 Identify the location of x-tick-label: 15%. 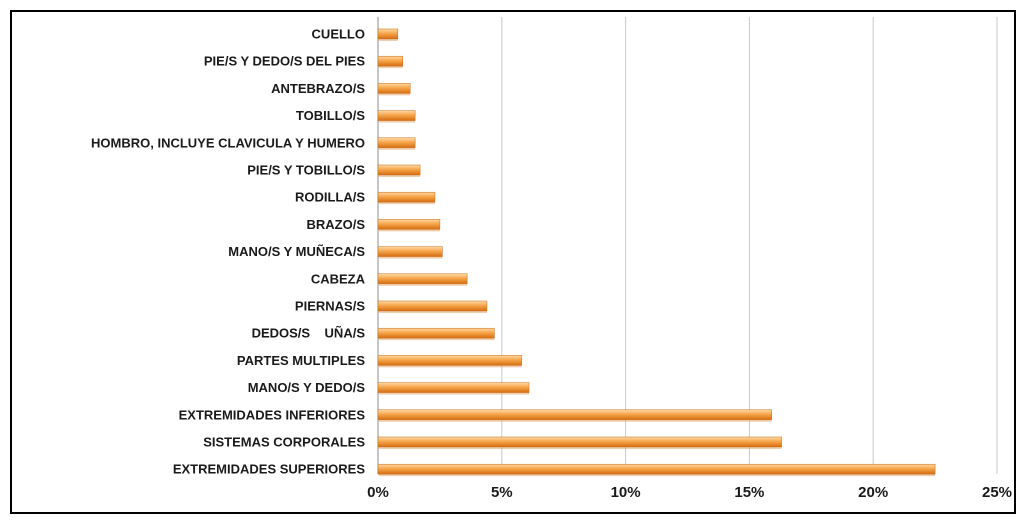
(749, 492).